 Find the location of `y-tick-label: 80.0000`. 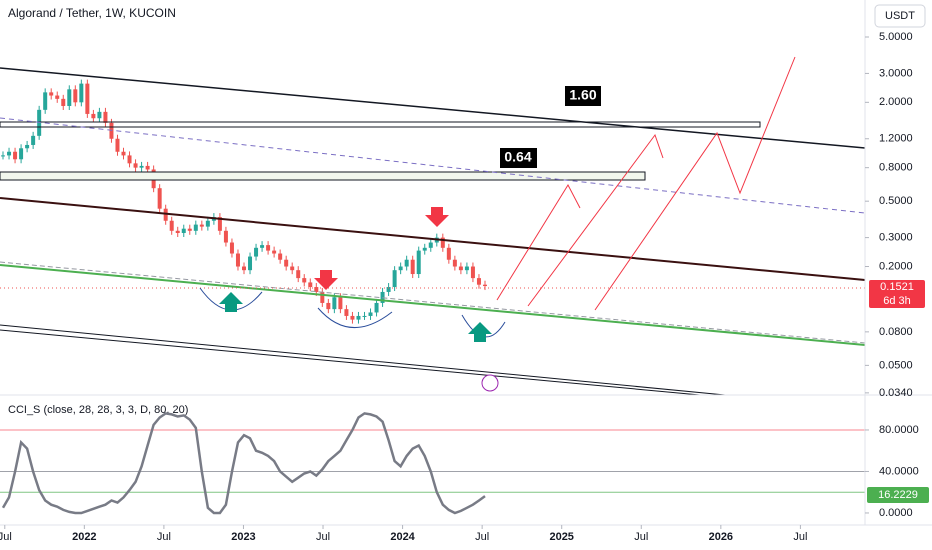

y-tick-label: 80.0000 is located at coordinates (899, 430).